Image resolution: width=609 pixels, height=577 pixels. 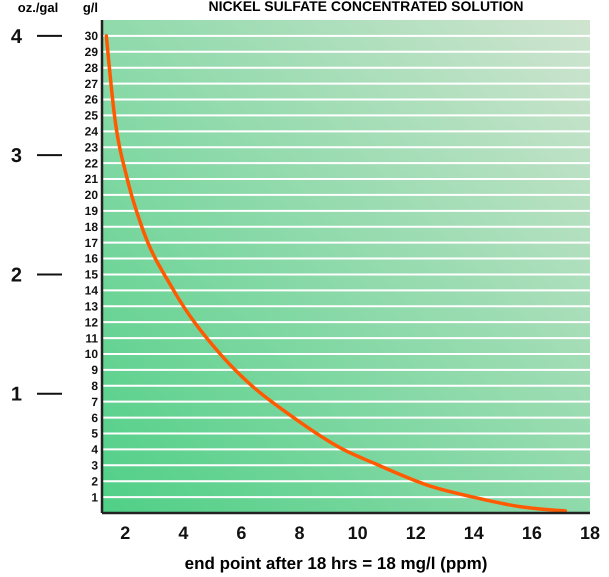 What do you see at coordinates (336, 563) in the screenshot?
I see `x-axis-title: end point after 18 hrs = 18 mg/l (ppm)` at bounding box center [336, 563].